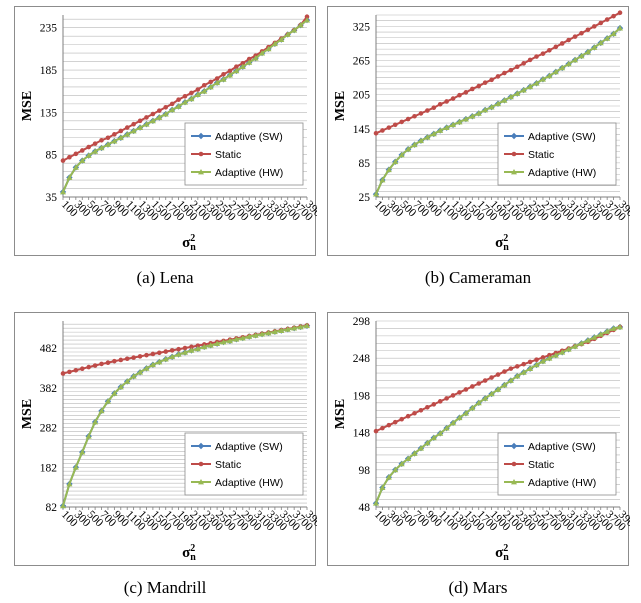 The height and width of the screenshot is (603, 641). Describe the element at coordinates (49, 389) in the screenshot. I see `y-tick-label: 382` at that location.